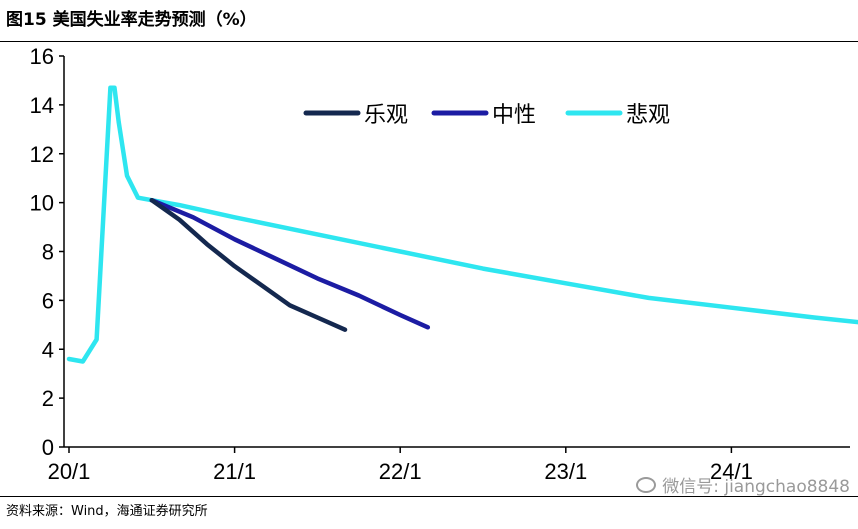  I want to click on x-tick-label: 22/1, so click(400, 471).